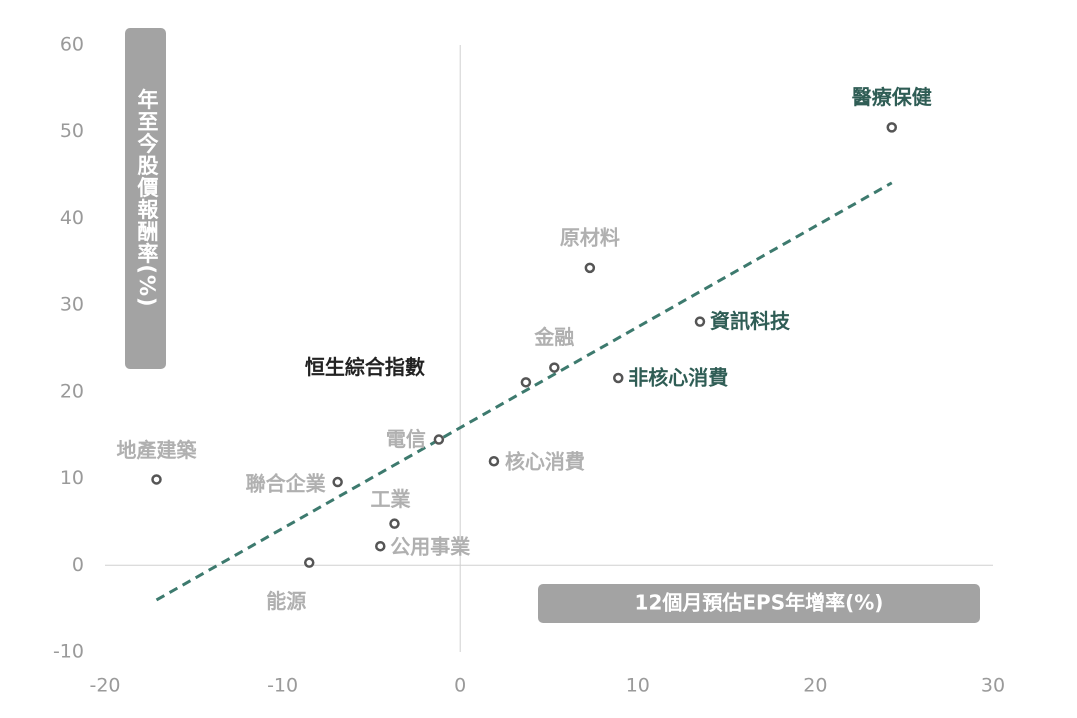 Image resolution: width=1077 pixels, height=718 pixels. I want to click on x-tick-label: 30, so click(993, 686).